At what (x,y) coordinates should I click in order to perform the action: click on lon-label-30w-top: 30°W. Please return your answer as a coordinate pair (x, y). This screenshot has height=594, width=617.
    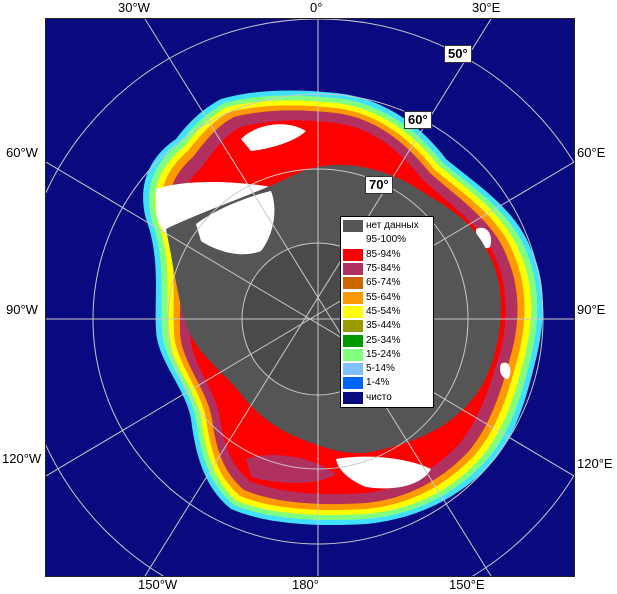
    Looking at the image, I should click on (134, 7).